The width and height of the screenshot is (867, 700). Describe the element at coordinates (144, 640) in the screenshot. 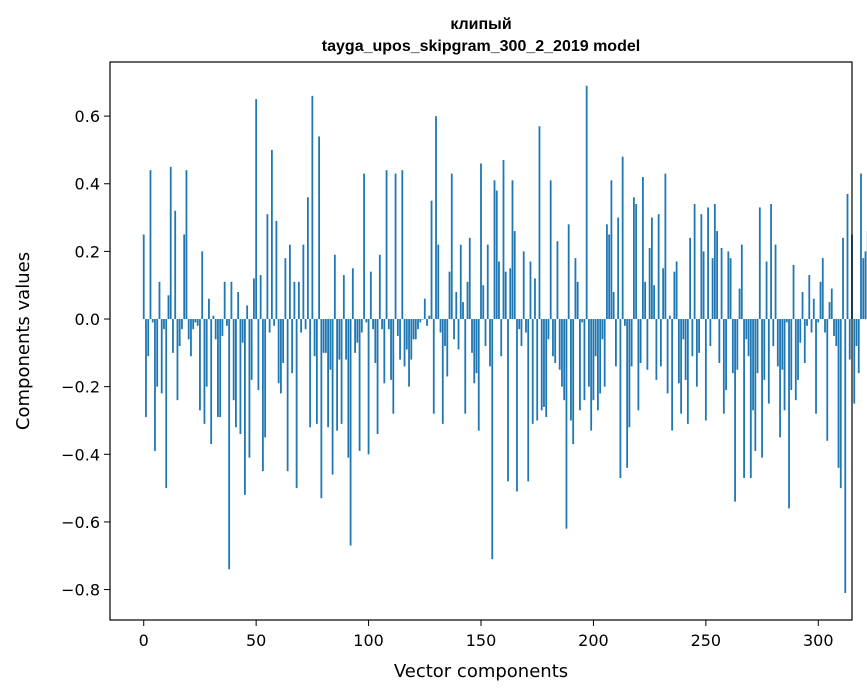

I see `x-tick-label: 0` at that location.